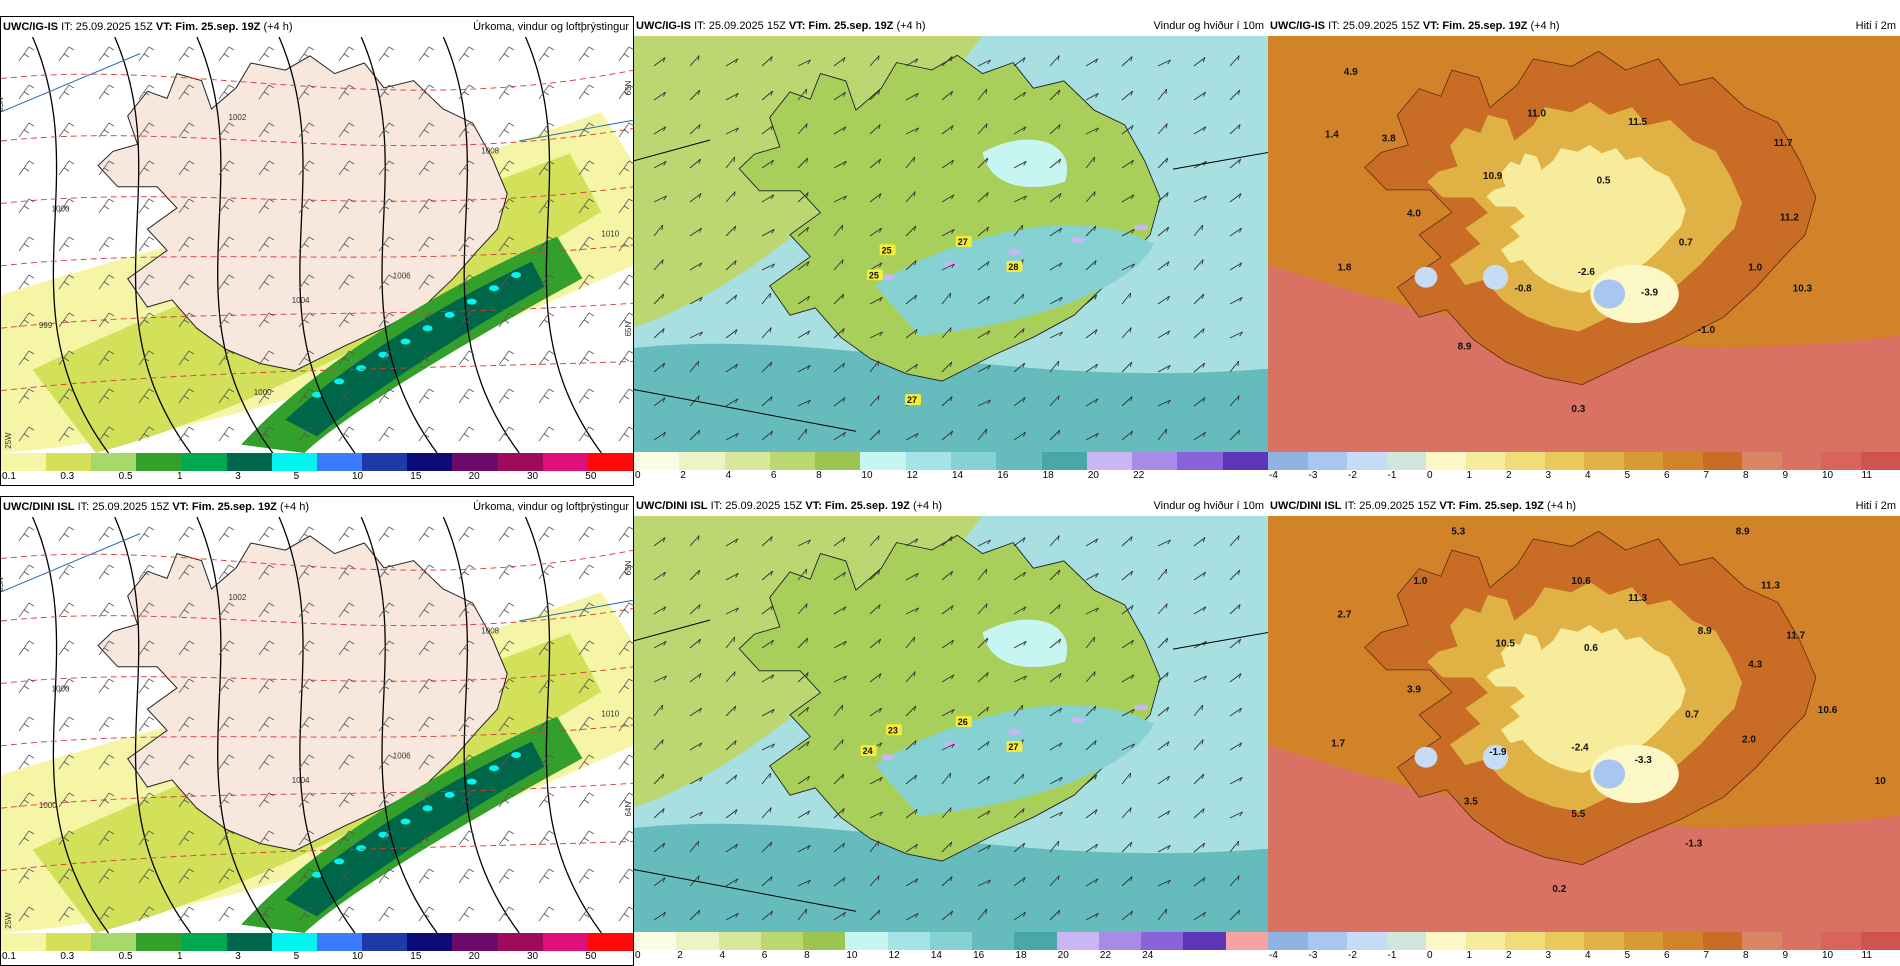 This screenshot has width=1900, height=966. Describe the element at coordinates (551, 507) in the screenshot. I see `product-name: Úrkoma, vindur og loftþrýstingur` at that location.